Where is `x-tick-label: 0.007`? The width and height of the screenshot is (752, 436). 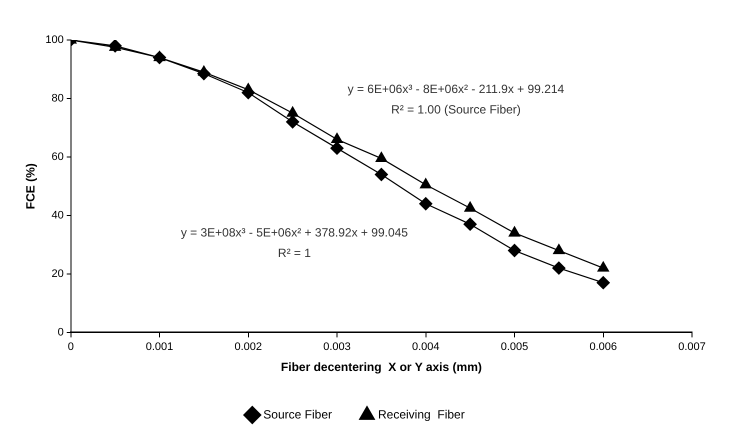 x-tick-label: 0.007 is located at coordinates (692, 347).